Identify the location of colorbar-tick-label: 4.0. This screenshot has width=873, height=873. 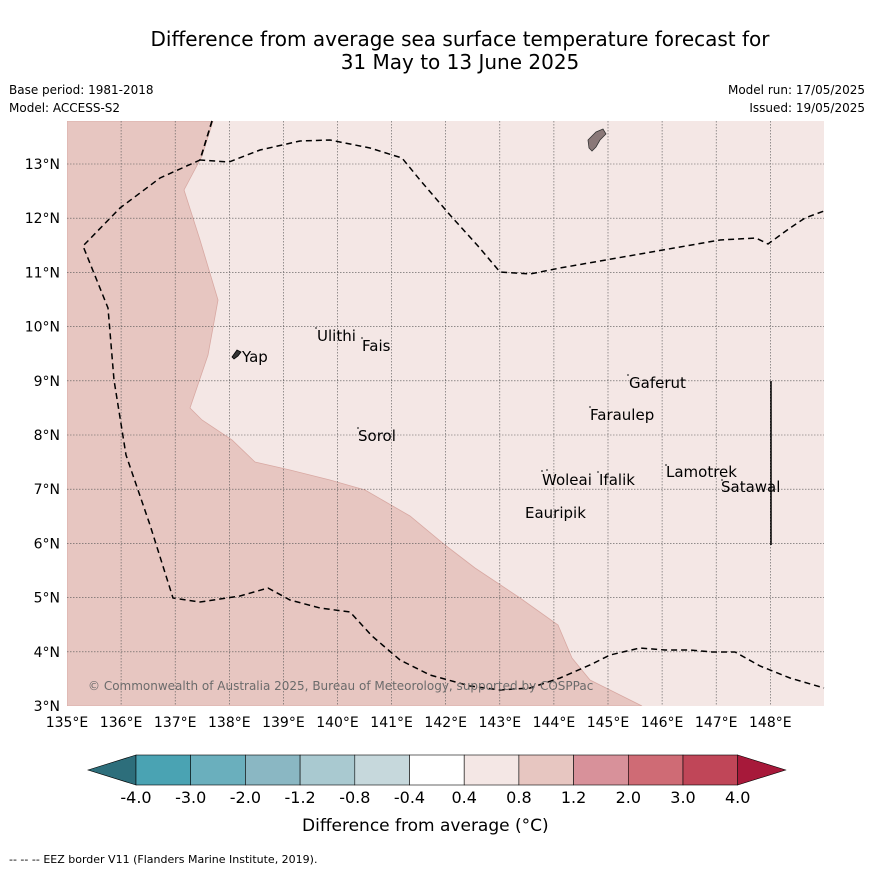
(737, 797).